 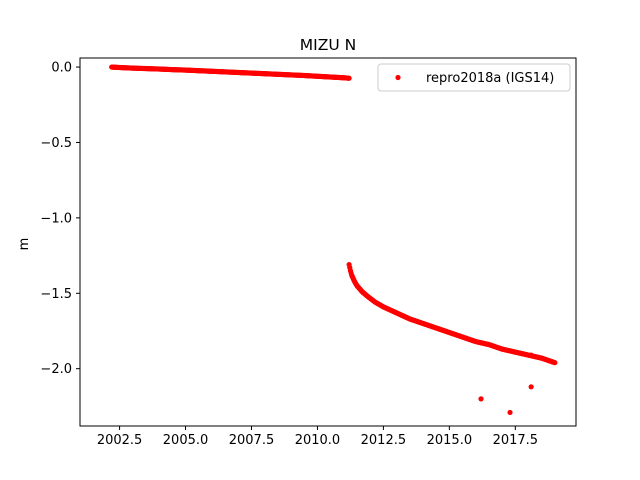 I want to click on y-tick-label: −0.5, so click(x=56, y=143).